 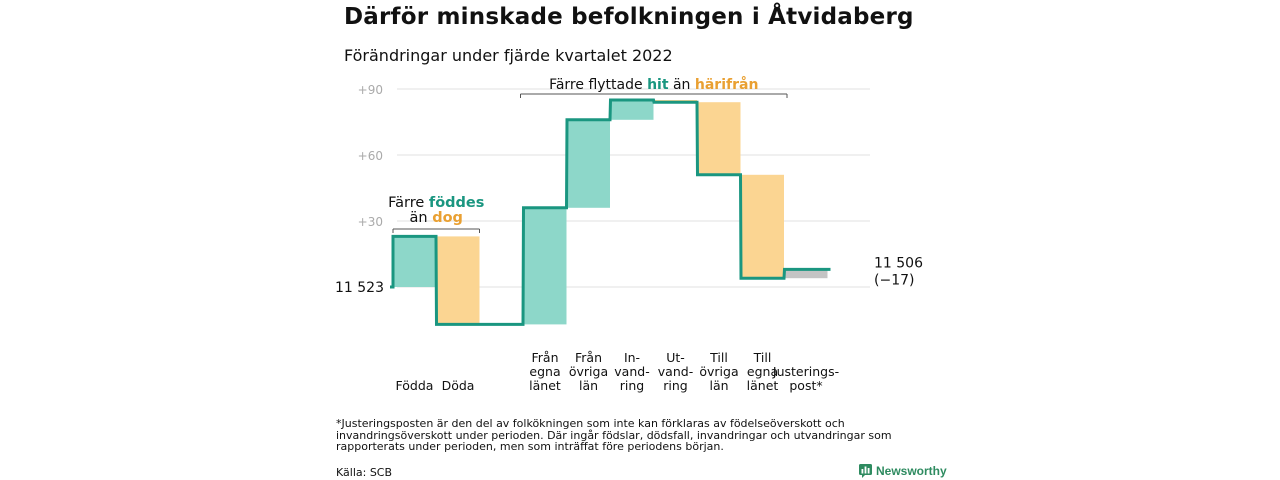 I want to click on annotation-migration: Färre flyttade hit än härifrån, so click(x=653, y=84).